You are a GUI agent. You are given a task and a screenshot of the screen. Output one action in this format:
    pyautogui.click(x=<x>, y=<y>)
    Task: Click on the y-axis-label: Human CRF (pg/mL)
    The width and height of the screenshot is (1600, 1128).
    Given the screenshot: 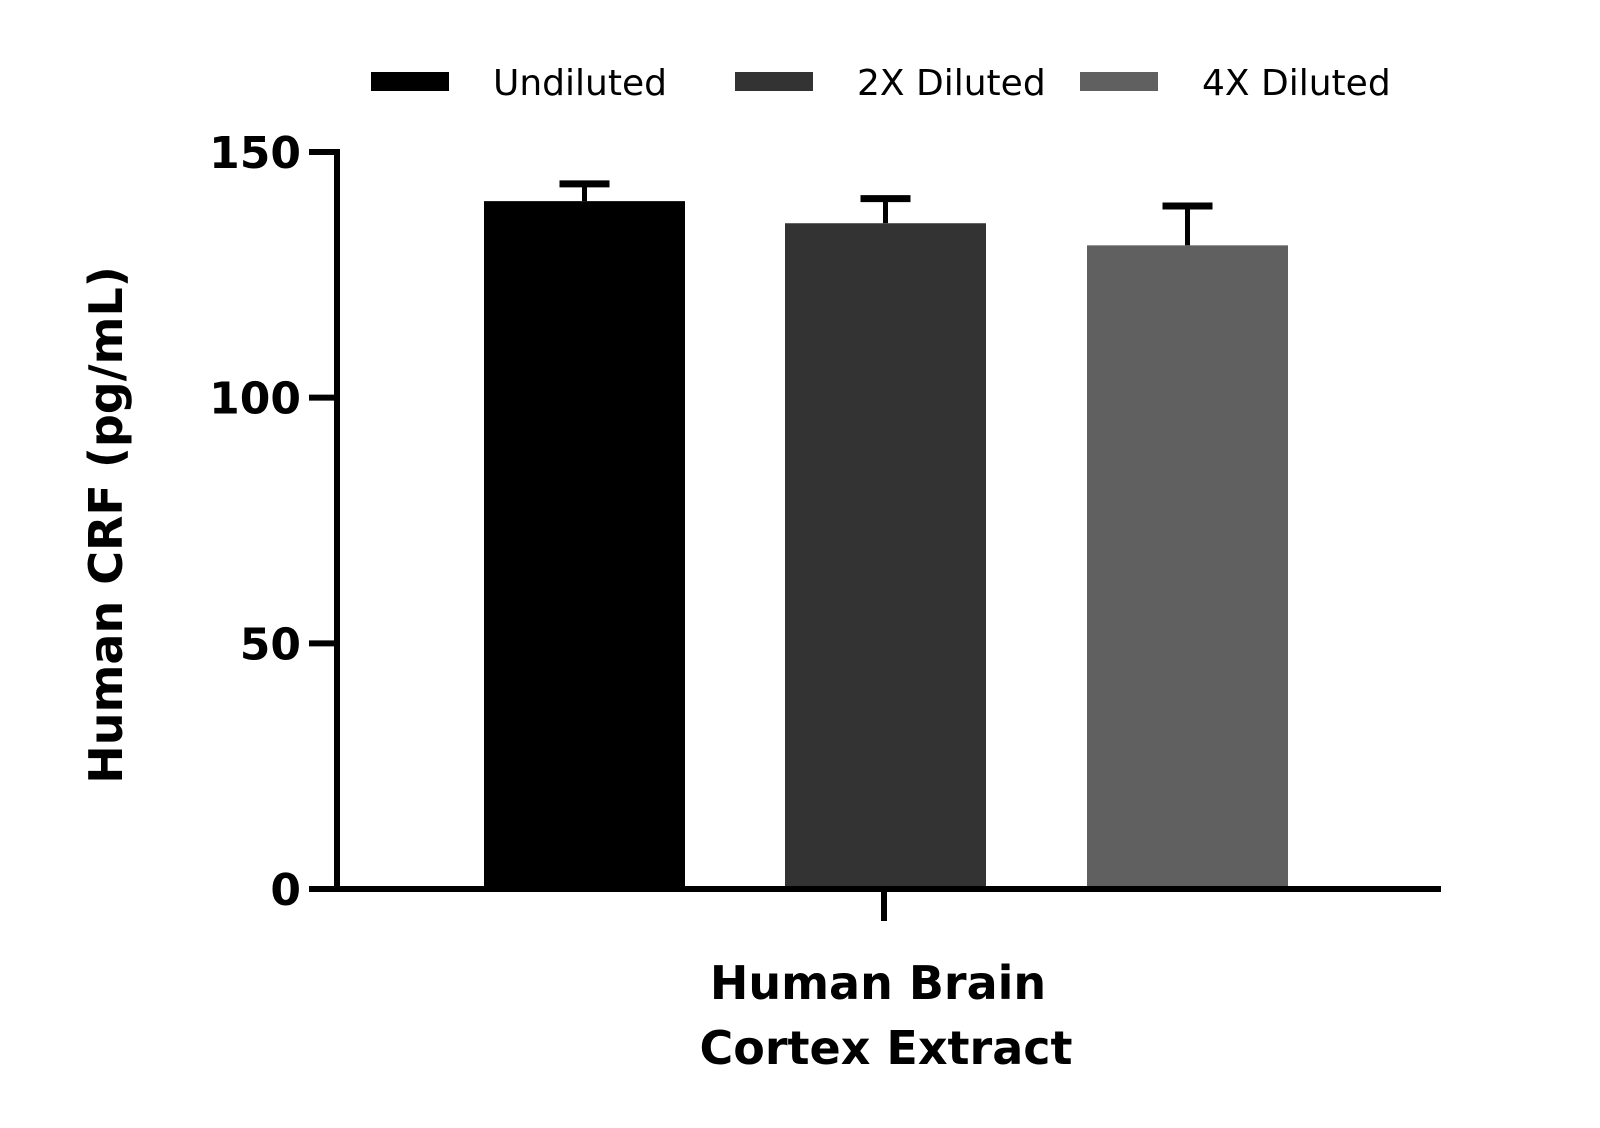 What is the action you would take?
    pyautogui.click(x=106, y=525)
    